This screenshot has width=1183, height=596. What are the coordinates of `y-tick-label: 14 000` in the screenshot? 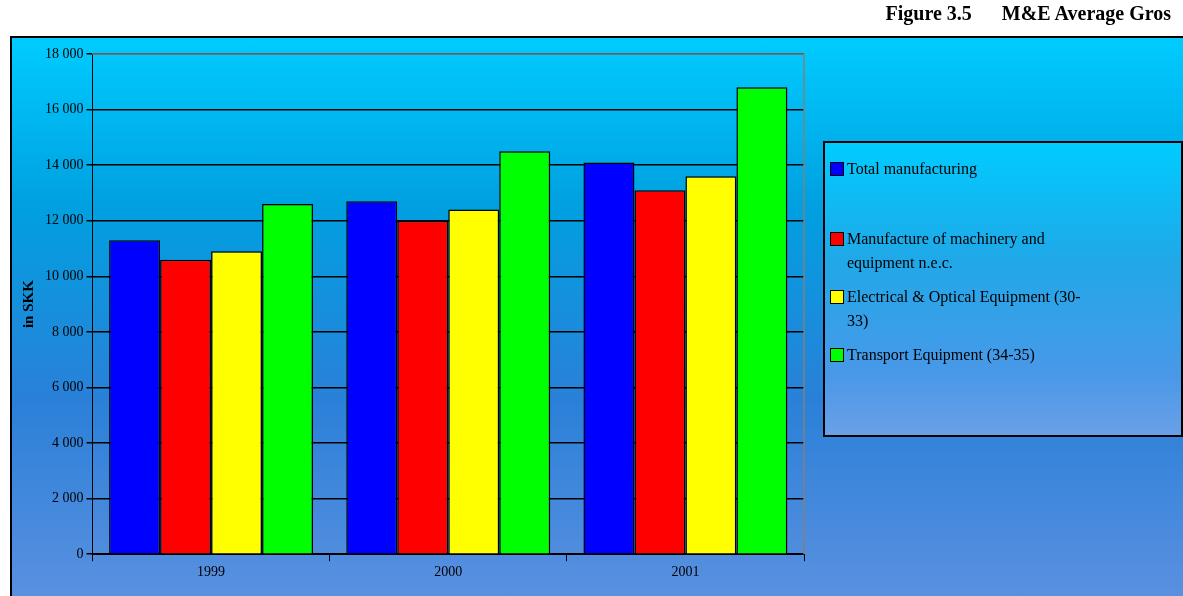 It's located at (64, 164).